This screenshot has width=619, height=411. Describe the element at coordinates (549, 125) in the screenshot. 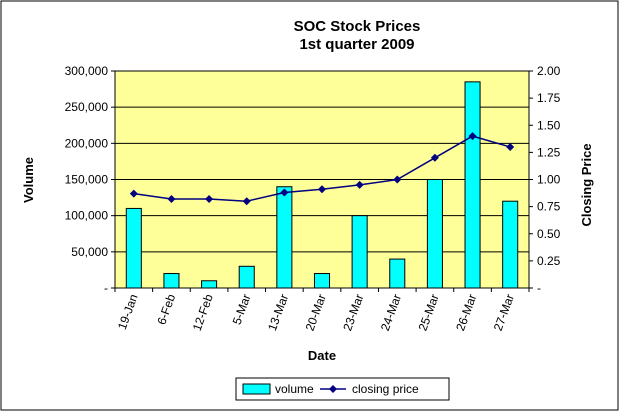

I see `y2-tick-label: 1.50` at that location.